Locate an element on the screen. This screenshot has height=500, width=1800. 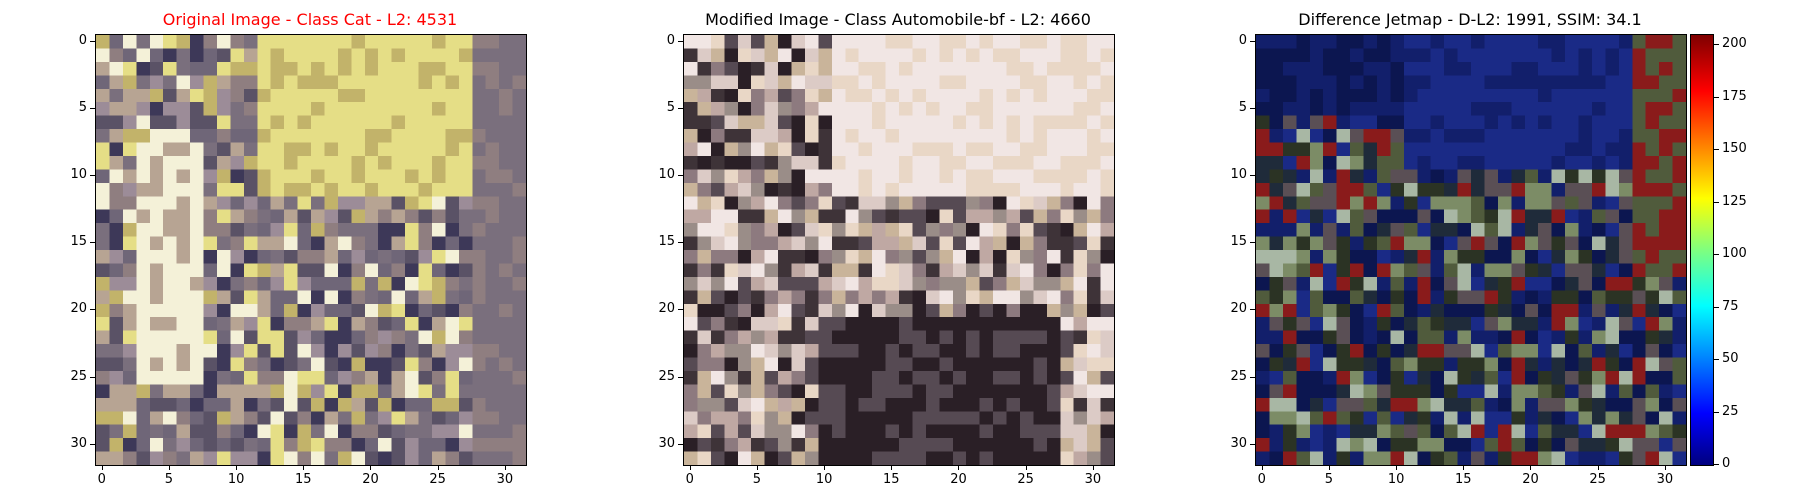
colorbar-tick-label: 100 is located at coordinates (1734, 254).